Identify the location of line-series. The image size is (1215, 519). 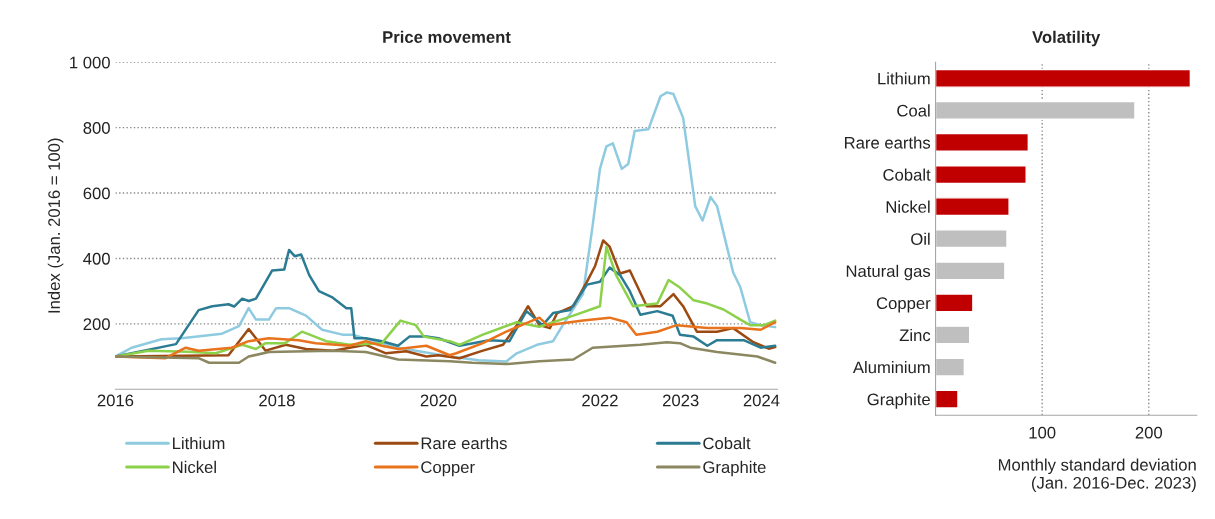
(446, 353).